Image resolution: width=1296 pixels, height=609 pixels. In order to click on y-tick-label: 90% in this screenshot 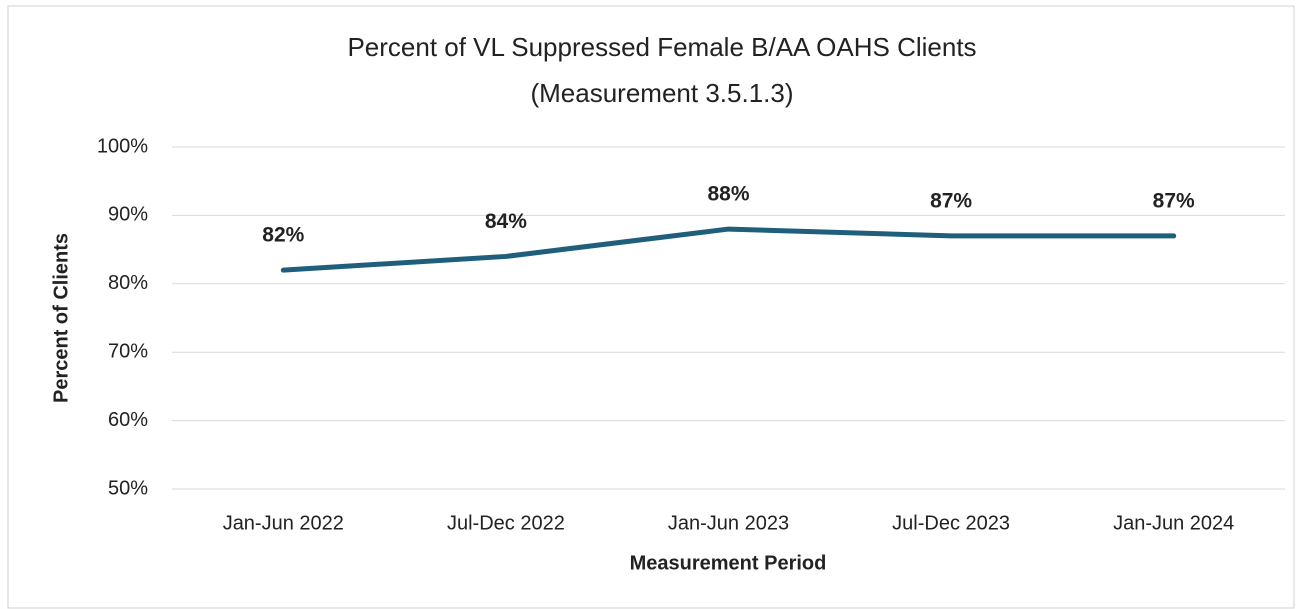, I will do `click(128, 215)`.